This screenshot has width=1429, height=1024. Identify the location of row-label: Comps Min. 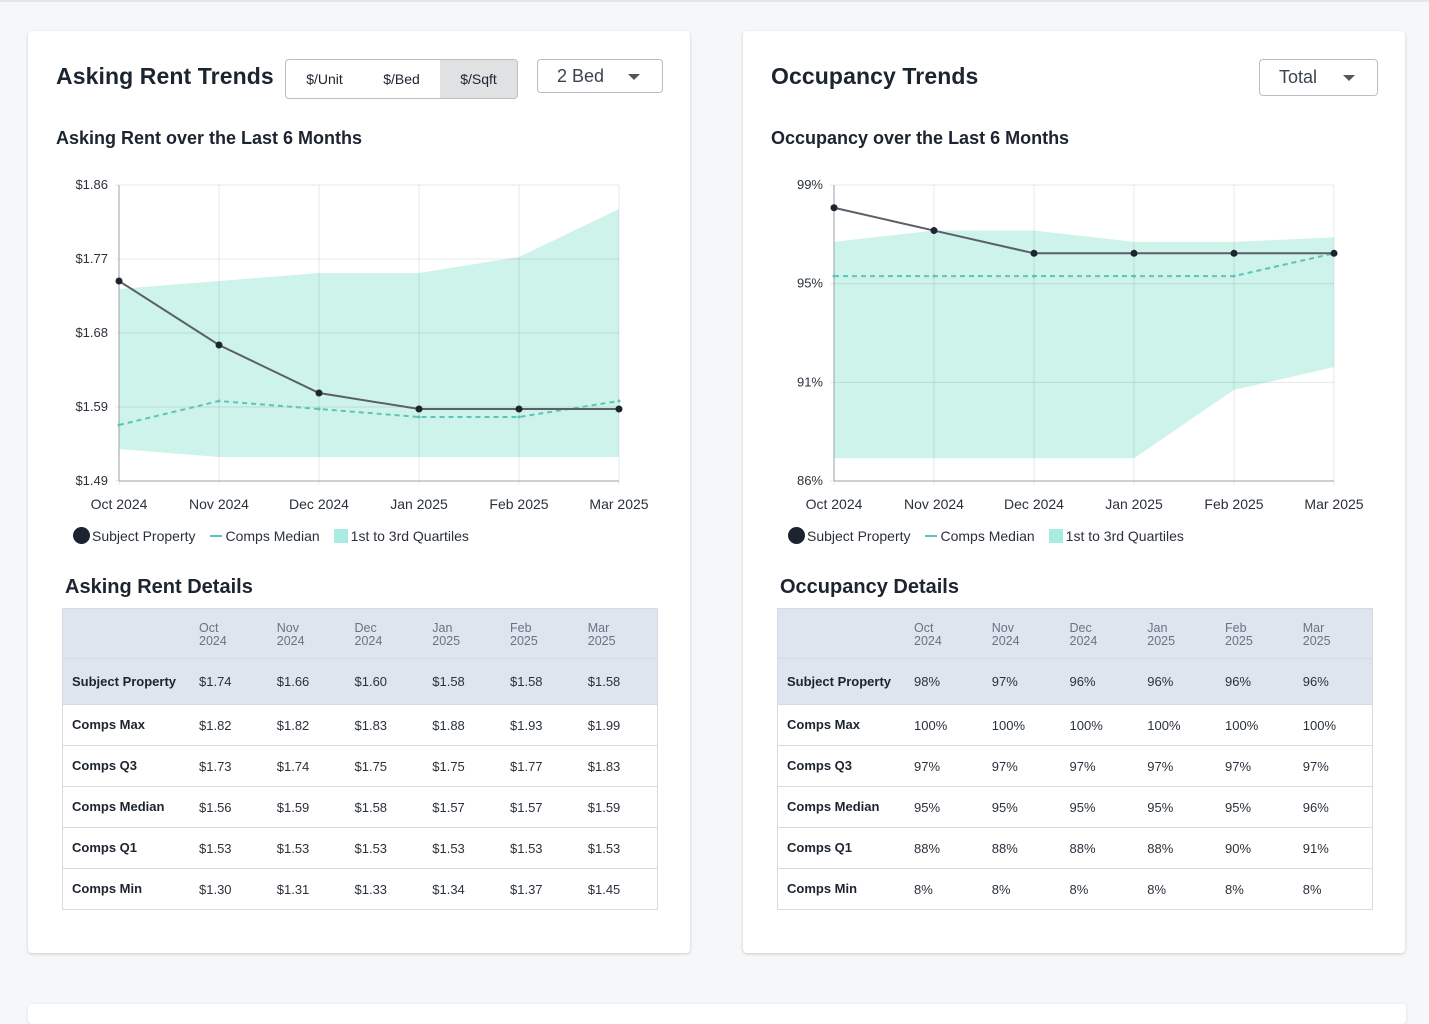
(841, 889).